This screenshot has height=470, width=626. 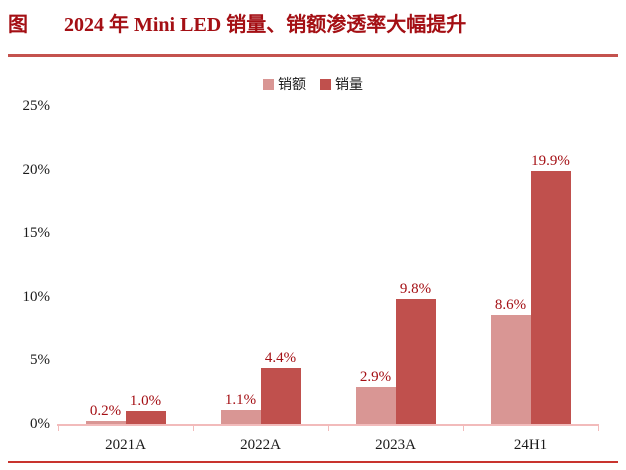 I want to click on legend-label: 销额, so click(x=292, y=85).